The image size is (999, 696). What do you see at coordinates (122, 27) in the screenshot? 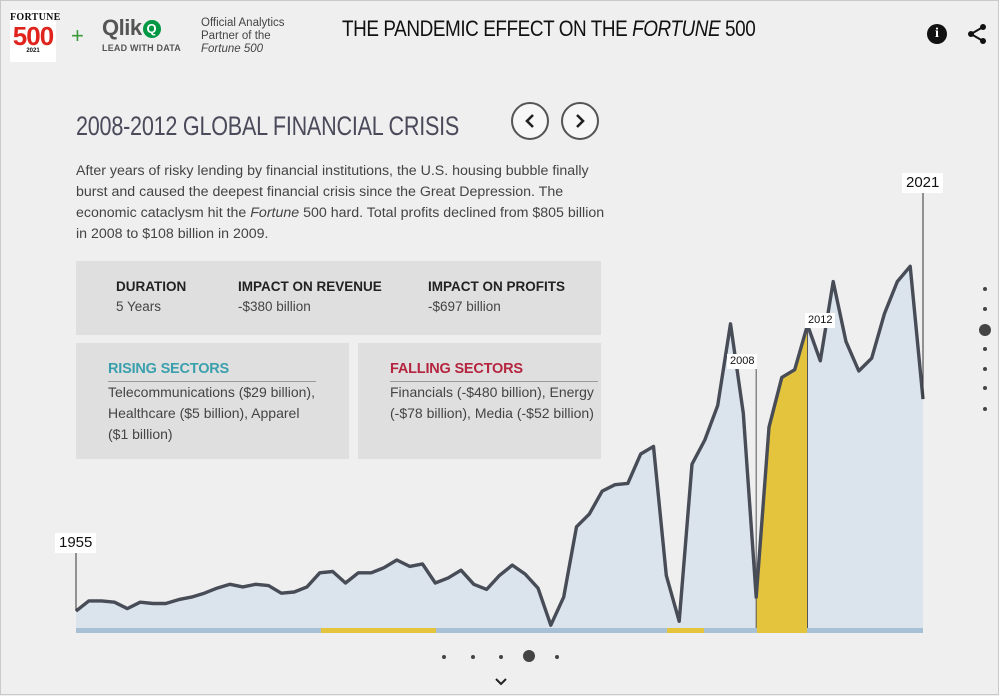
I see `qlik-logo-word: Qlik` at bounding box center [122, 27].